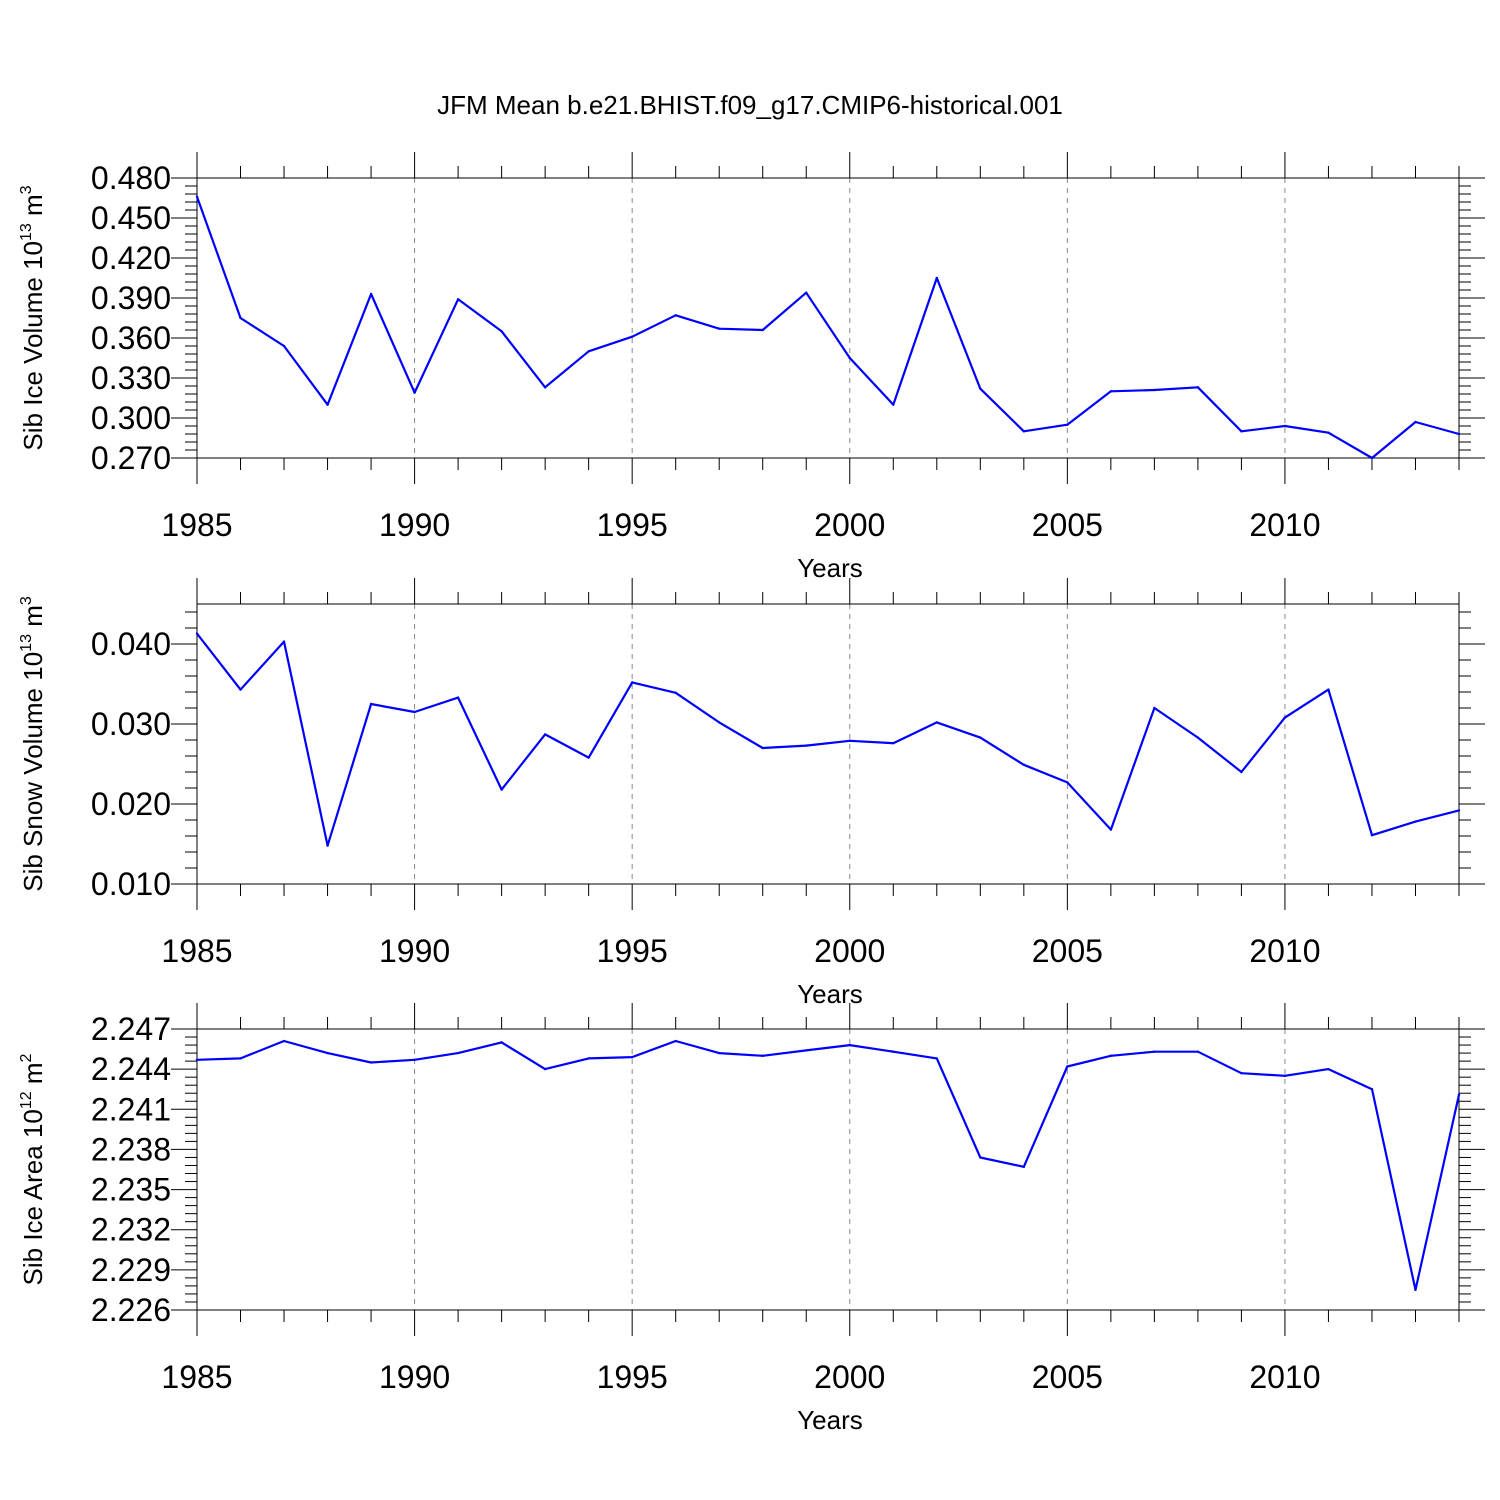 This screenshot has height=1500, width=1500. What do you see at coordinates (131, 178) in the screenshot?
I see `y-tick-label: 0.480` at bounding box center [131, 178].